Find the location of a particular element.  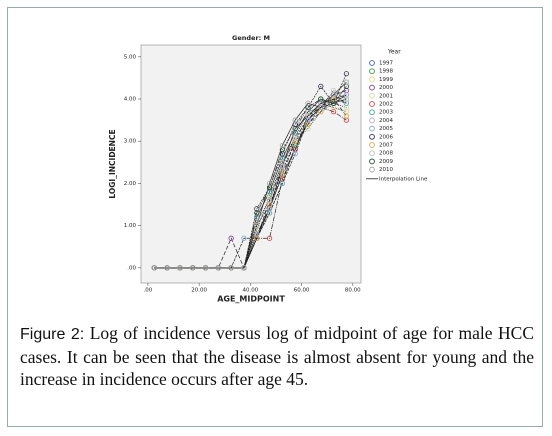

legend-label: 2003 is located at coordinates (386, 113).